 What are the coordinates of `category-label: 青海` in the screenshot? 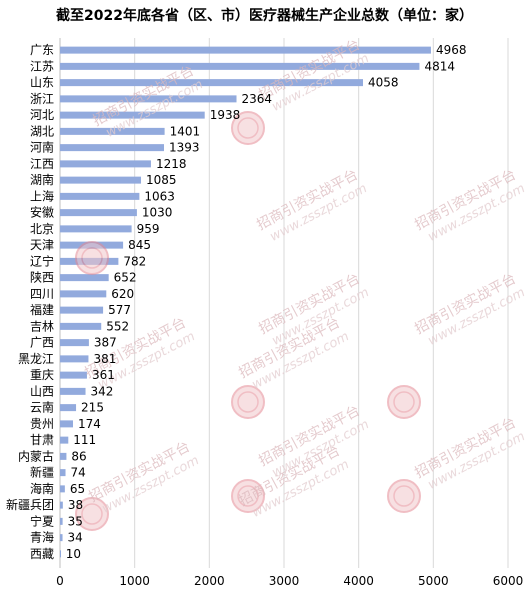 It's located at (42, 537).